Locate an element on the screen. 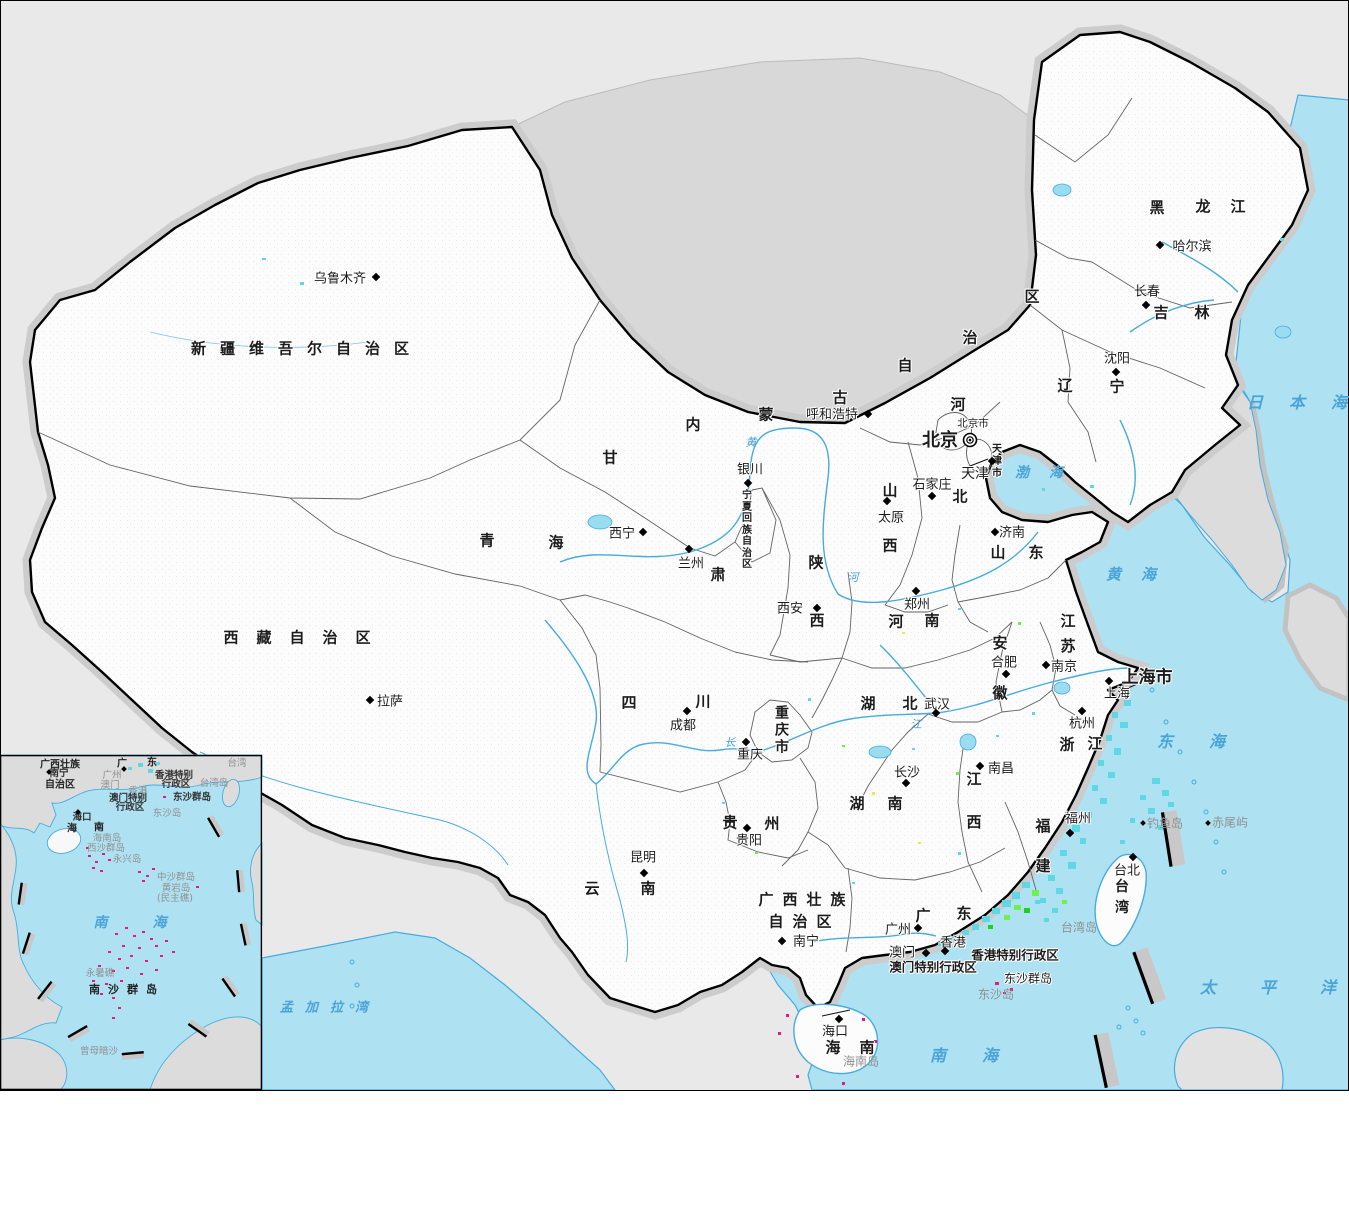 The image size is (1349, 1208). taiwan-island is located at coordinates (1120, 900).